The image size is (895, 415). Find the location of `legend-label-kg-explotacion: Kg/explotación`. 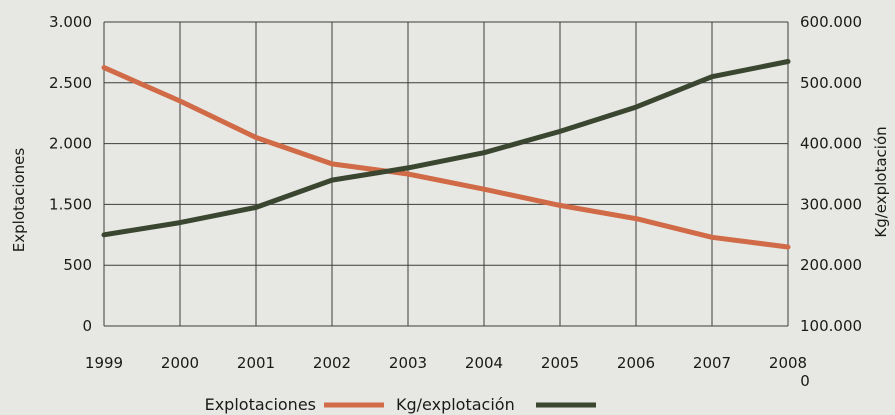

legend-label-kg-explotacion: Kg/explotación is located at coordinates (455, 404).